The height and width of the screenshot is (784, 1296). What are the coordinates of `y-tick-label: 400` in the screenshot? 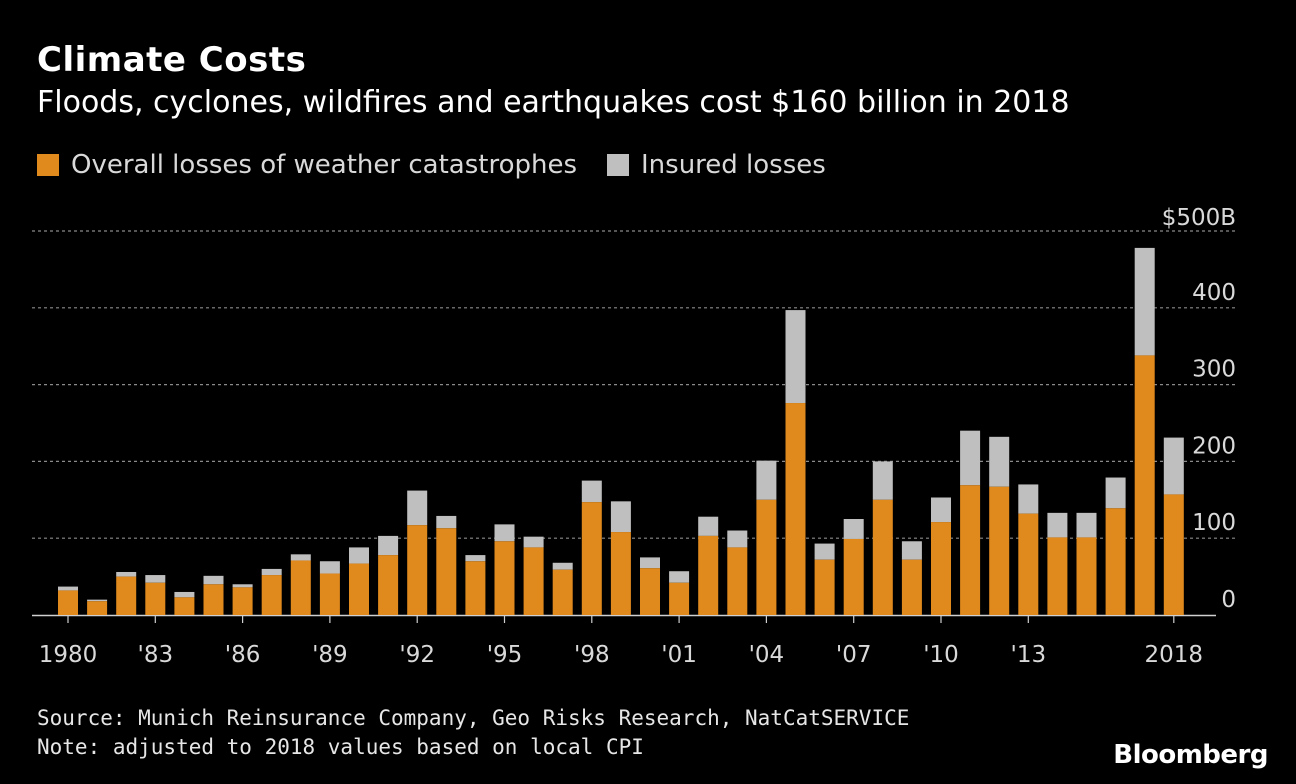 It's located at (1214, 293).